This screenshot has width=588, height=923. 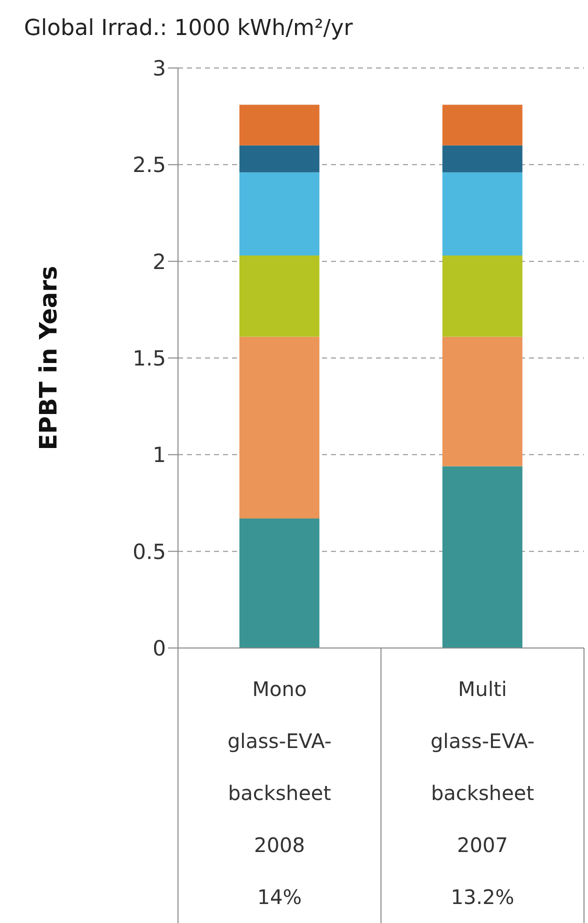 I want to click on y-tick-label: 2, so click(x=159, y=262).